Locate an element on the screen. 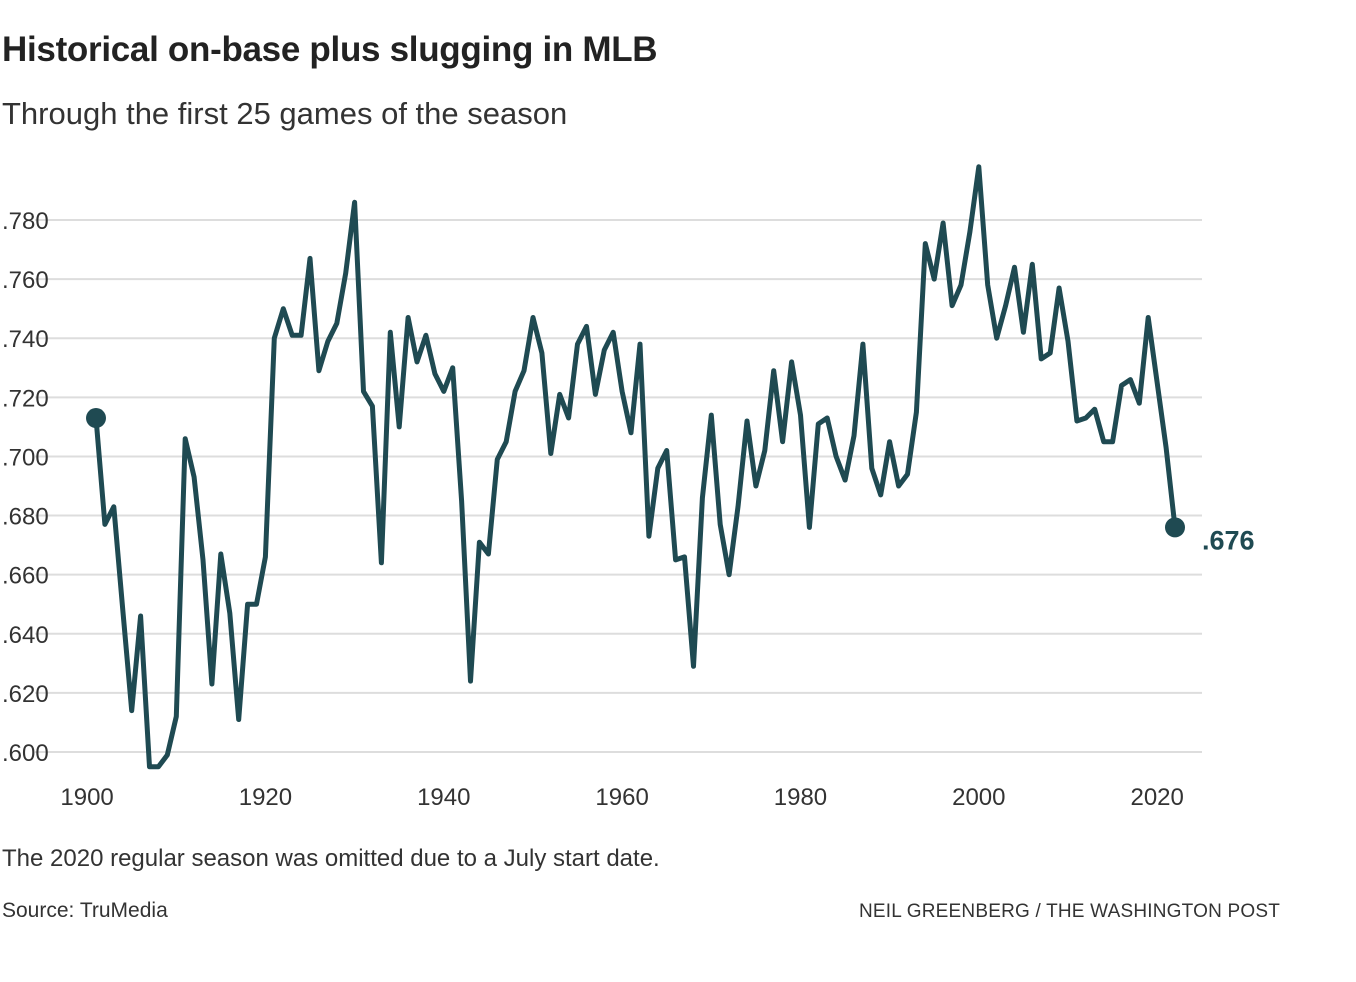 This screenshot has width=1356, height=982. chart-title: Historical on-base plus slugging in MLB is located at coordinates (330, 49).